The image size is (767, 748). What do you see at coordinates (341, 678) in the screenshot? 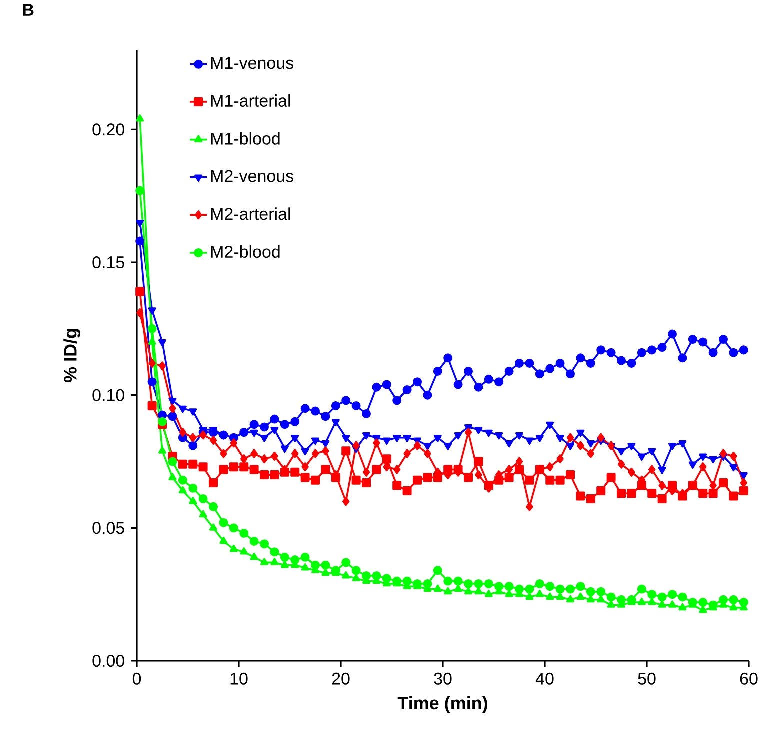
I see `x-tick-label: 20` at bounding box center [341, 678].